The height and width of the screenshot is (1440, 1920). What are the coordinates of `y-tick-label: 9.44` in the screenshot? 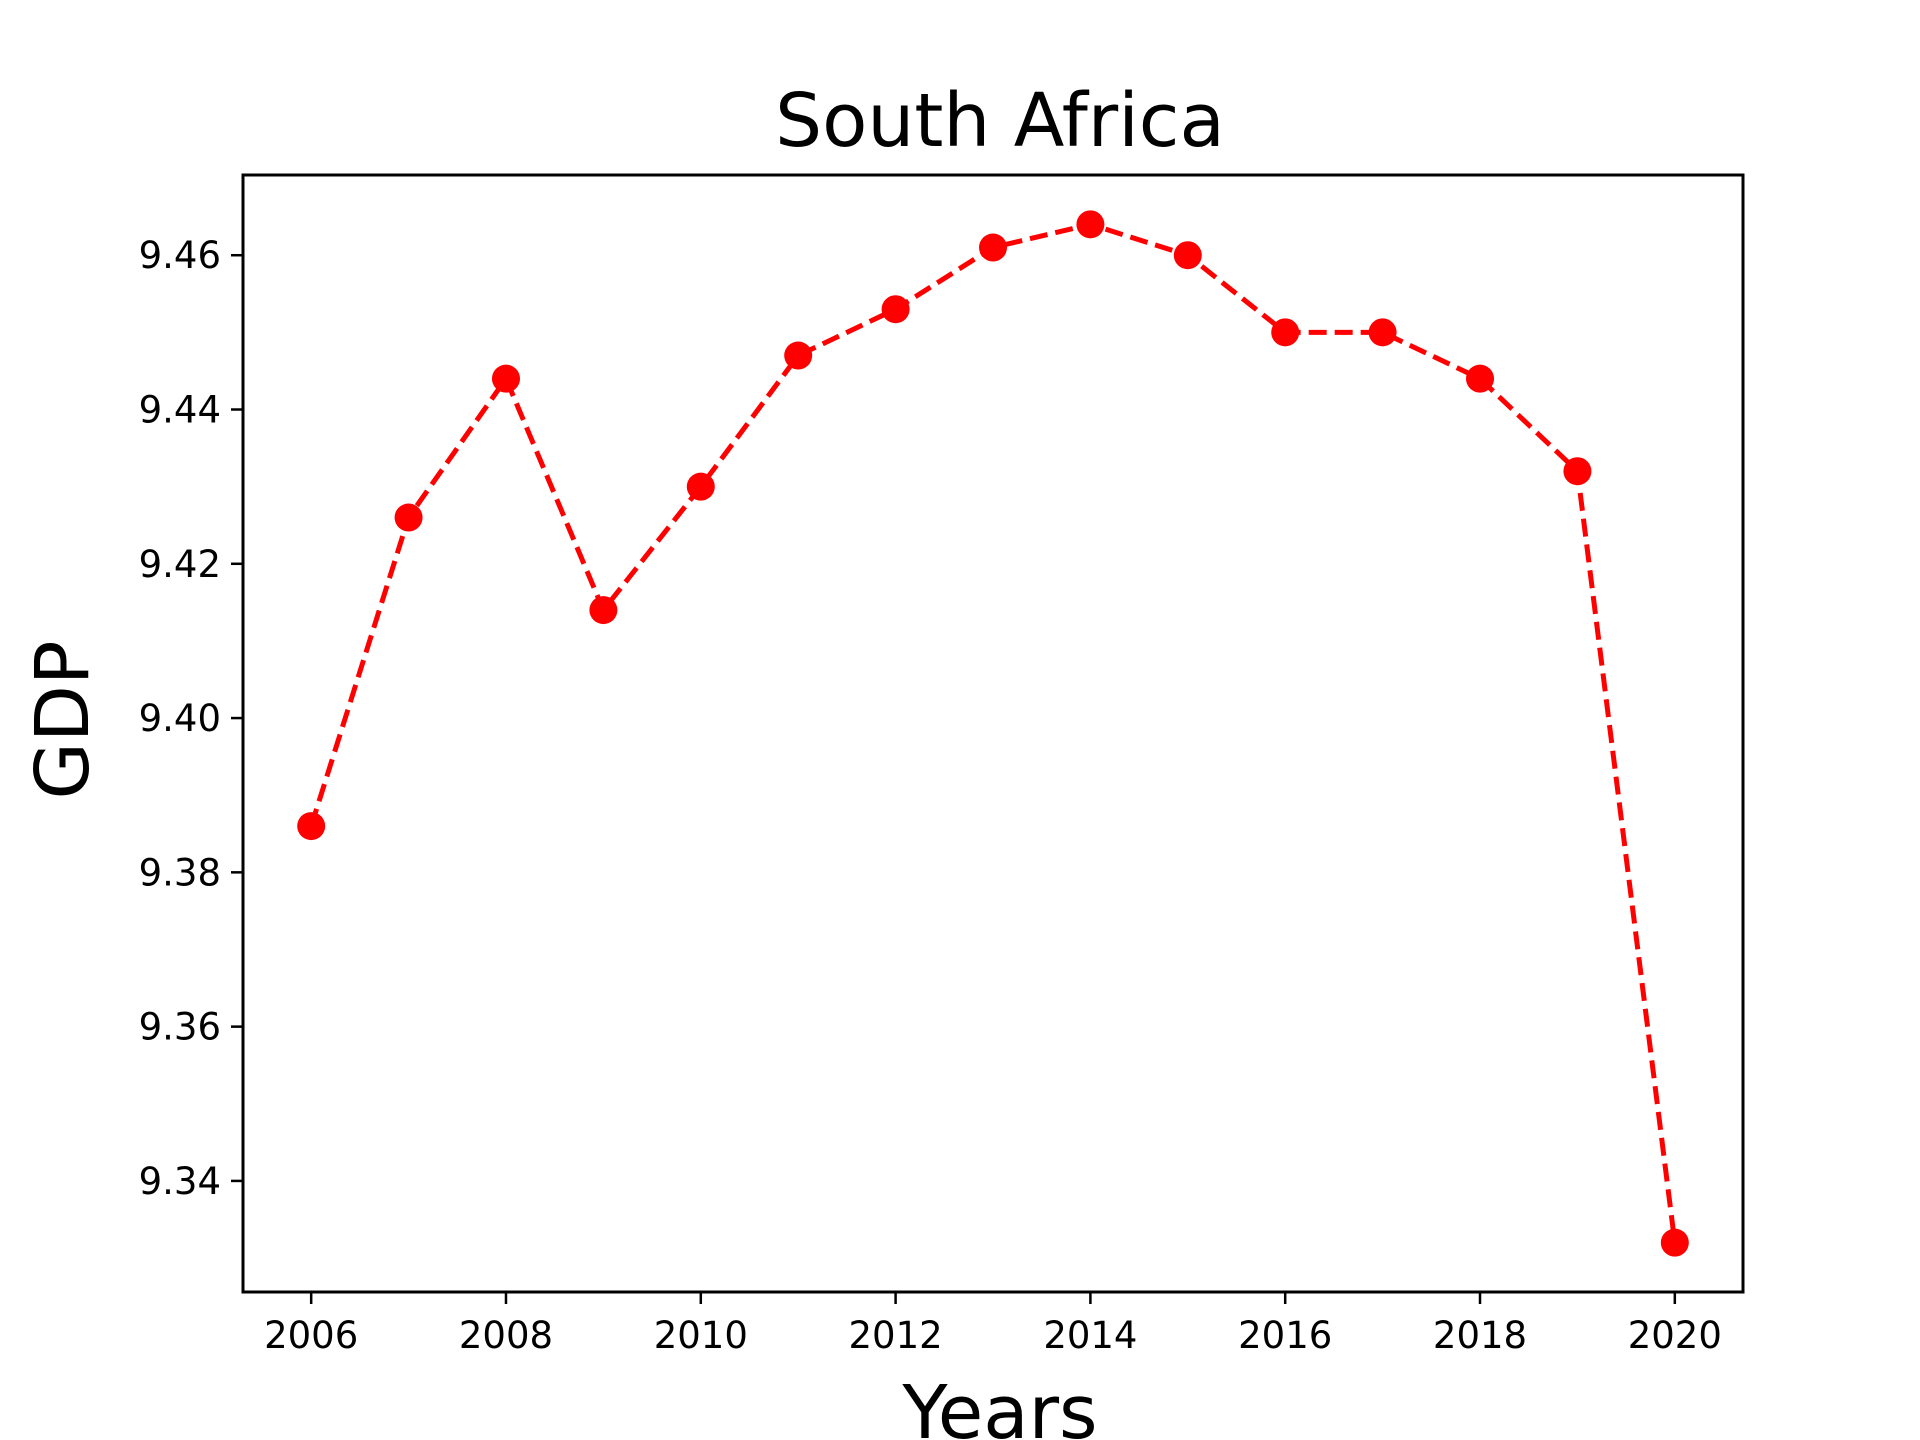 It's located at (180, 410).